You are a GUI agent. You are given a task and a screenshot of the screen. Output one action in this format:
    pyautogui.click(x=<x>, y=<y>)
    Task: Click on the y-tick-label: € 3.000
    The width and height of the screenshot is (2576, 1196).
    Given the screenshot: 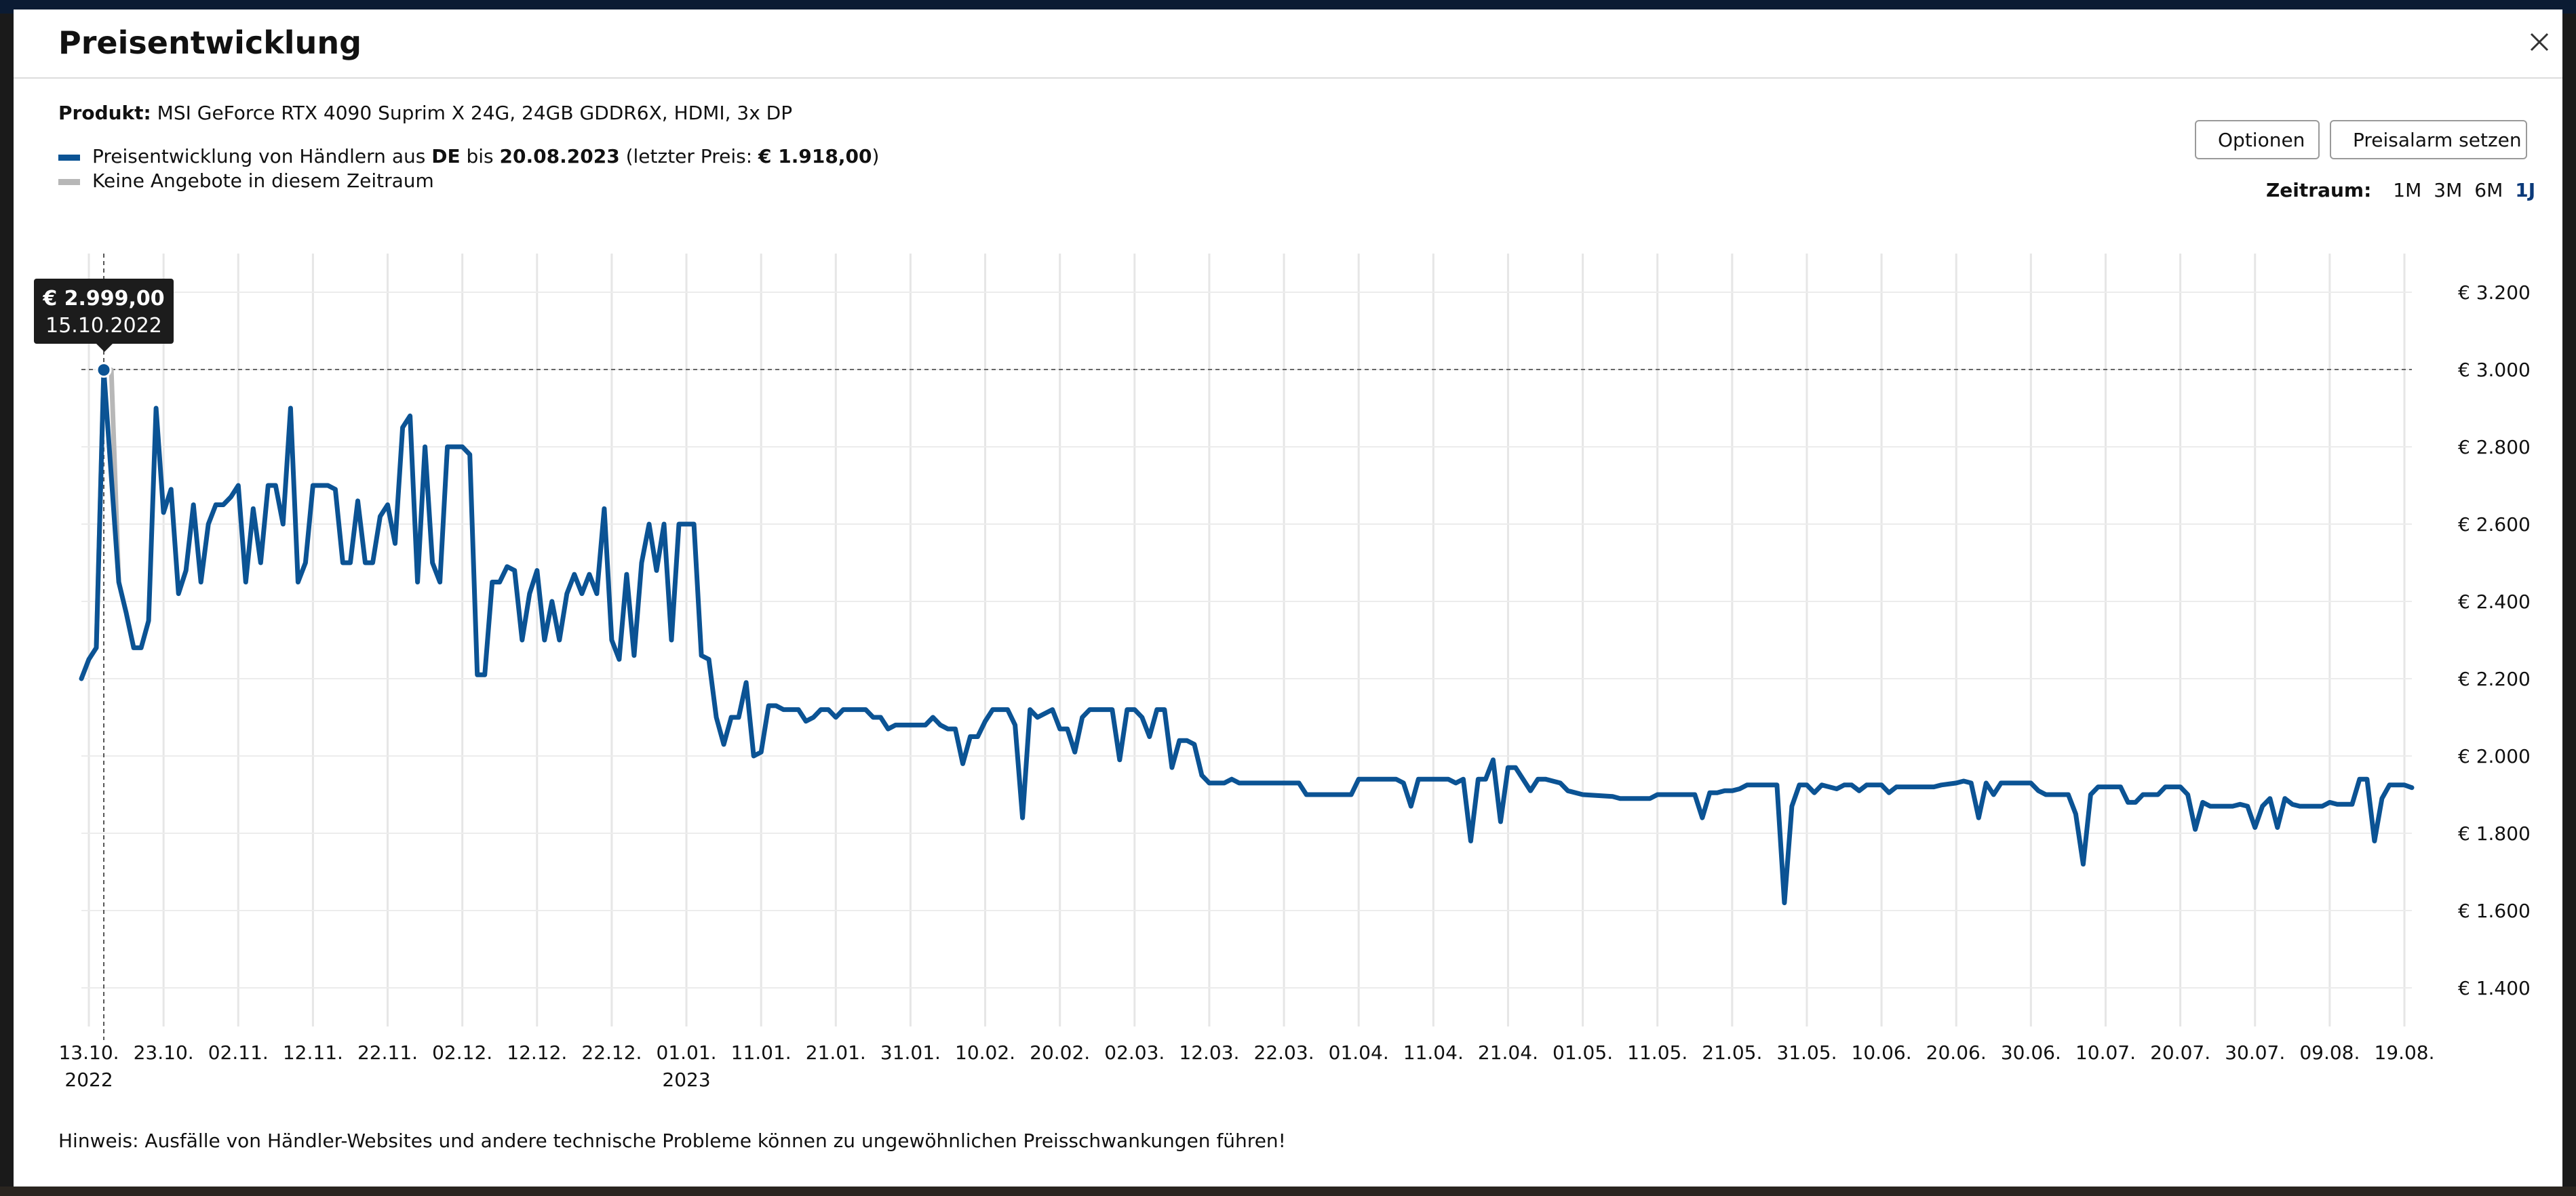 What is the action you would take?
    pyautogui.click(x=2494, y=370)
    